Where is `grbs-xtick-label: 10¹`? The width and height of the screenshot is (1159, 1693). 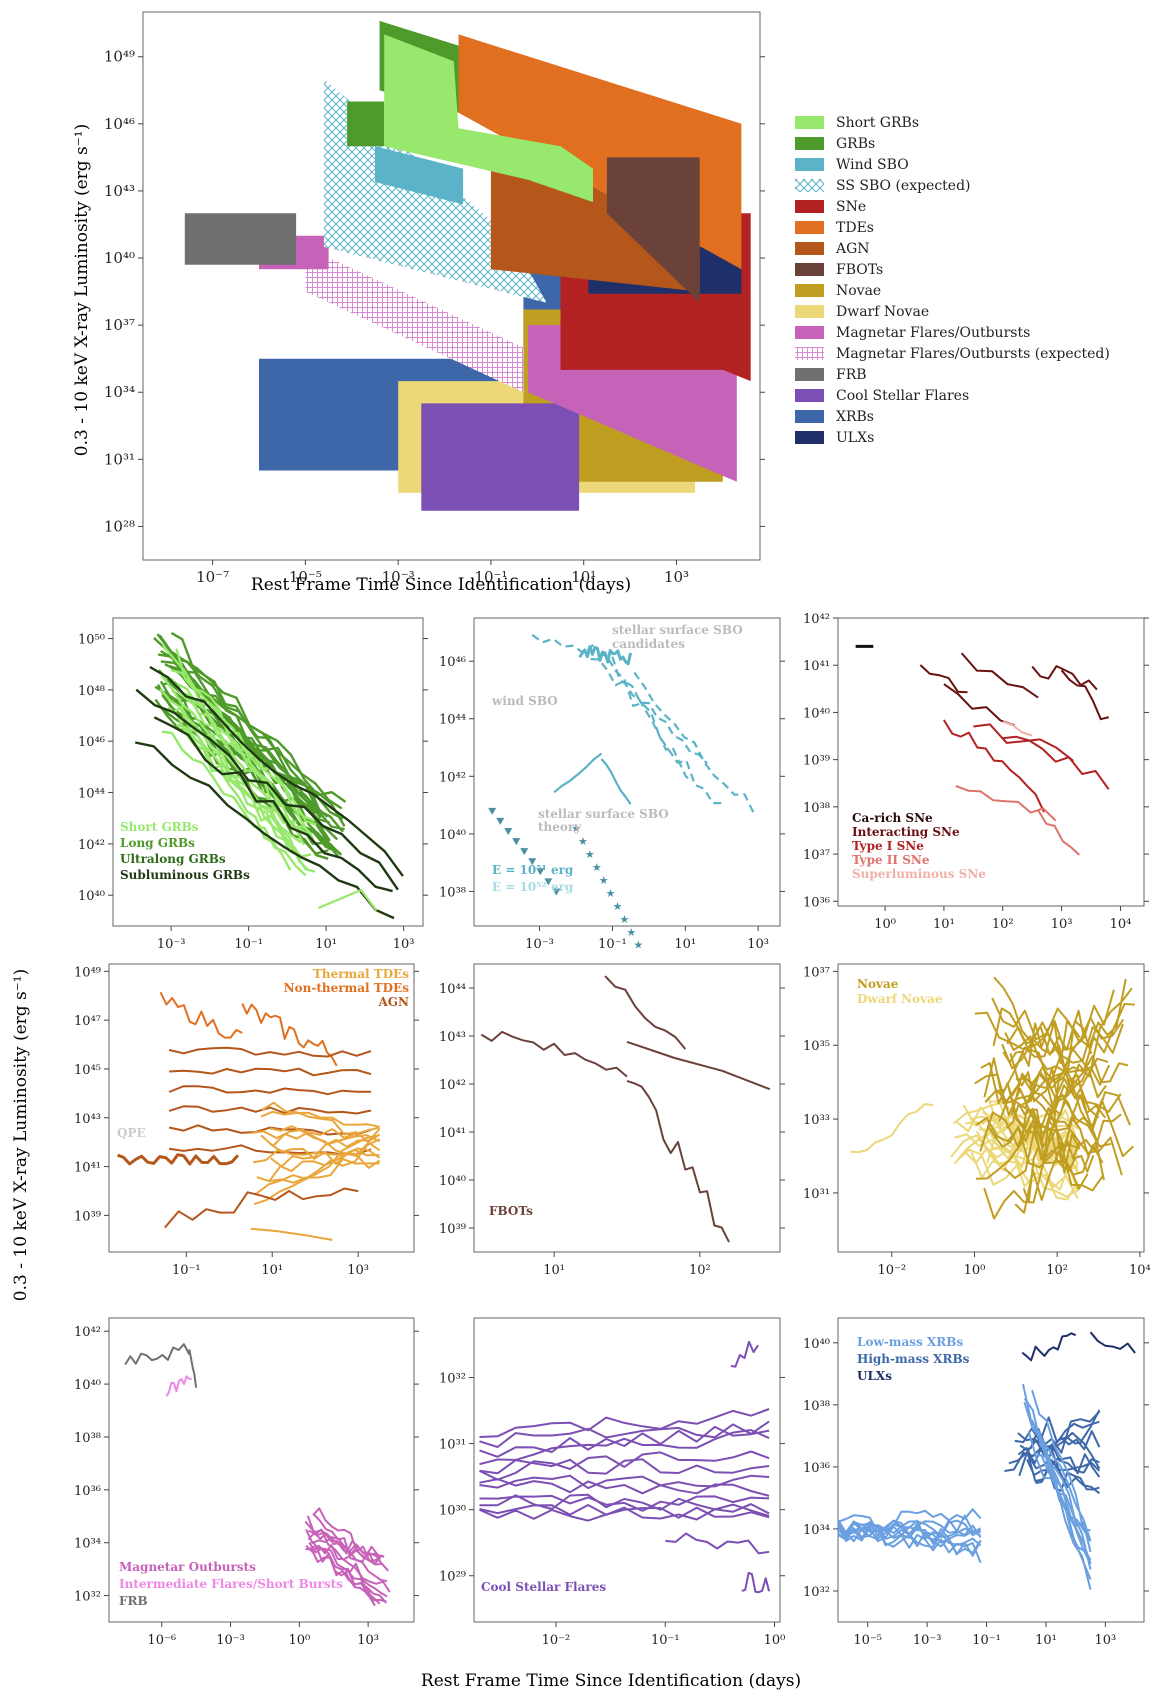 grbs-xtick-label: 10¹ is located at coordinates (326, 944).